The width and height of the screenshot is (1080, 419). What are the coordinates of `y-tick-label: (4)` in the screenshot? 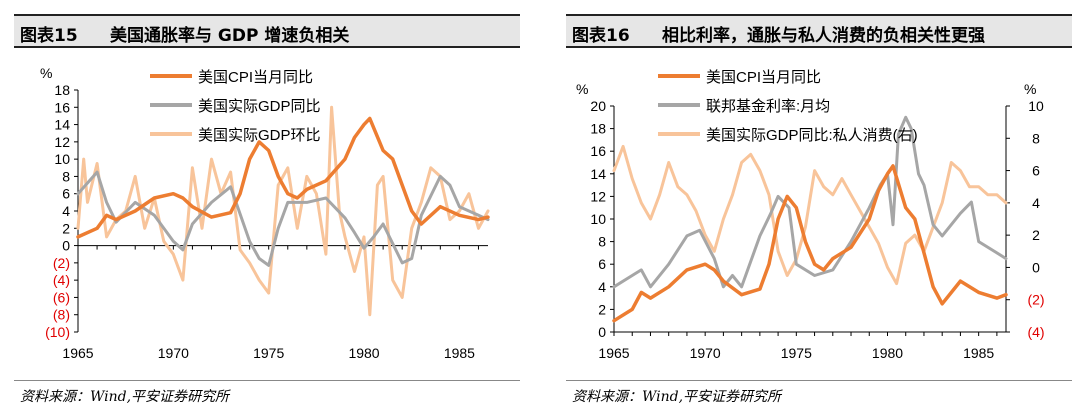 It's located at (61, 280).